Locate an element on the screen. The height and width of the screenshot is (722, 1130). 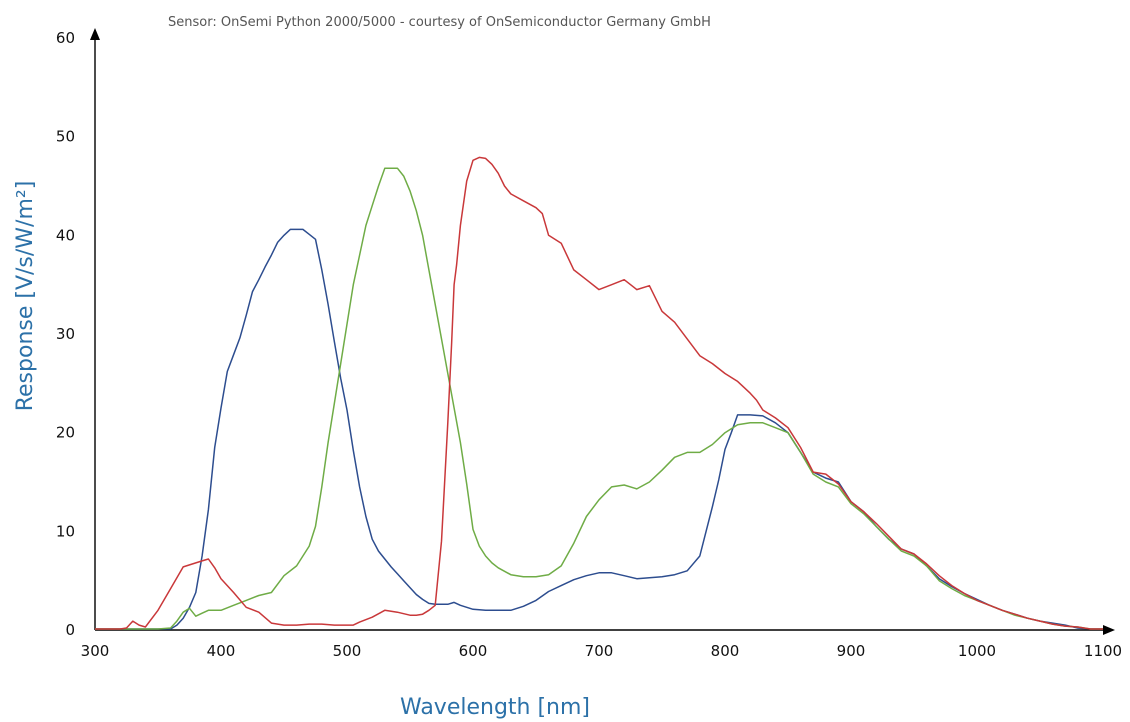
x-tick-label-1100: 1100 is located at coordinates (1103, 651).